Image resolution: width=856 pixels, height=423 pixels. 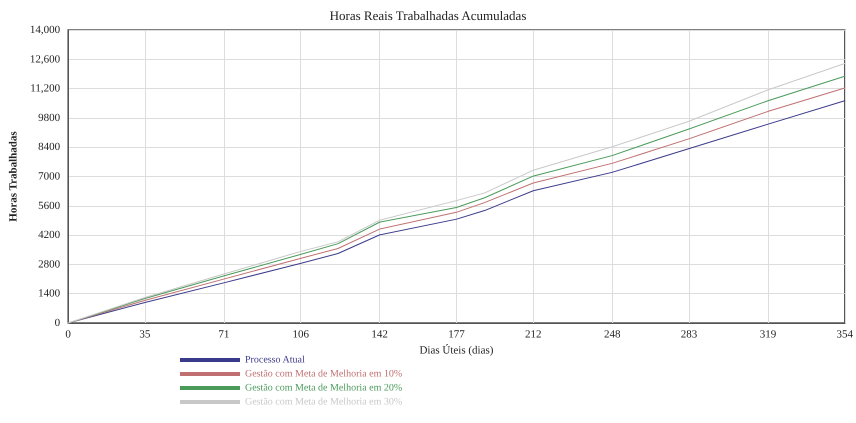 I want to click on x-tick-label: 354, so click(x=845, y=334).